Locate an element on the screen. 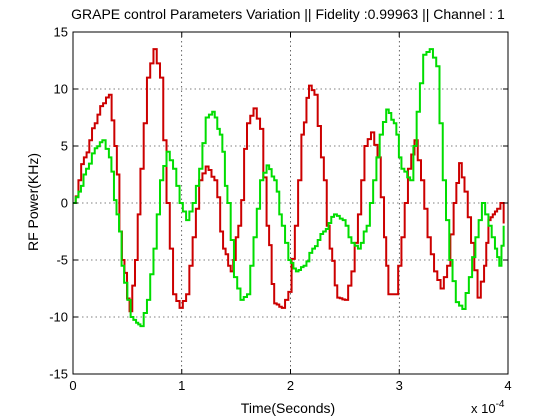 The height and width of the screenshot is (420, 560). x-tick-label: 4 is located at coordinates (507, 385).